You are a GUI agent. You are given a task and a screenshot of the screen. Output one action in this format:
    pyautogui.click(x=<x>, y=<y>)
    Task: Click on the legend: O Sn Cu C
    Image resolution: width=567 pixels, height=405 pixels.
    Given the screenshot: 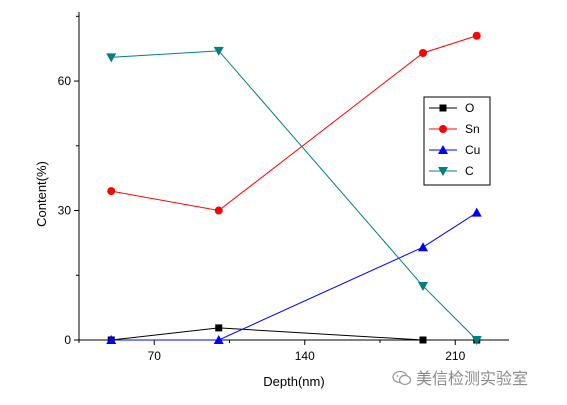 What is the action you would take?
    pyautogui.click(x=457, y=141)
    